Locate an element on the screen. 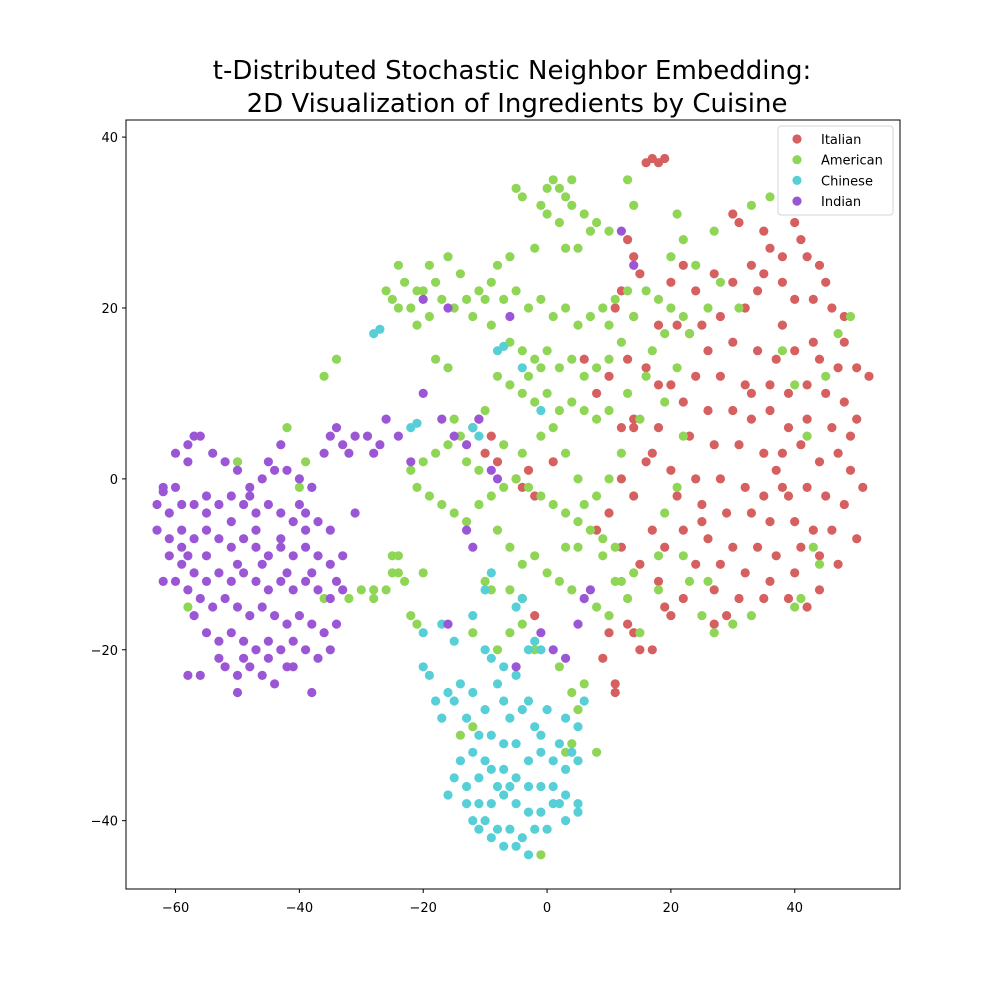 The width and height of the screenshot is (1000, 1000). legend-marker-chinese is located at coordinates (797, 180).